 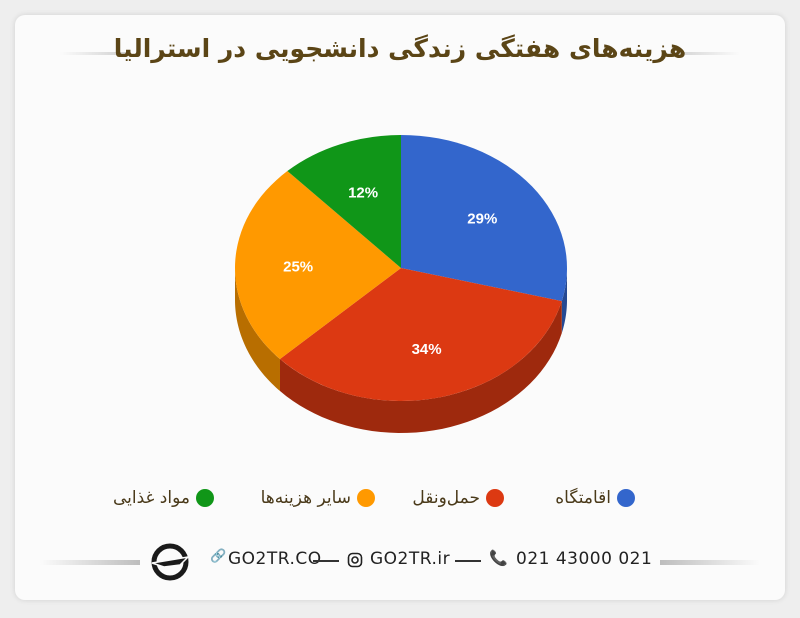 I want to click on title-divider, so click(x=95, y=53).